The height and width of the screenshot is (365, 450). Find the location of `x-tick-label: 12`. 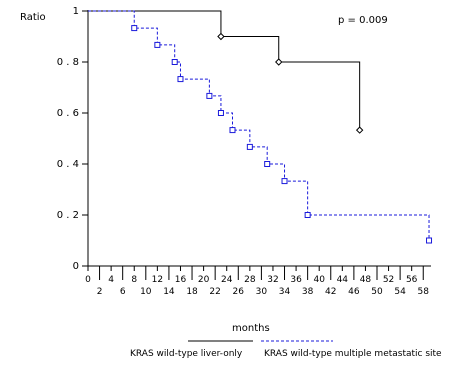

x-tick-label: 12 is located at coordinates (157, 280).